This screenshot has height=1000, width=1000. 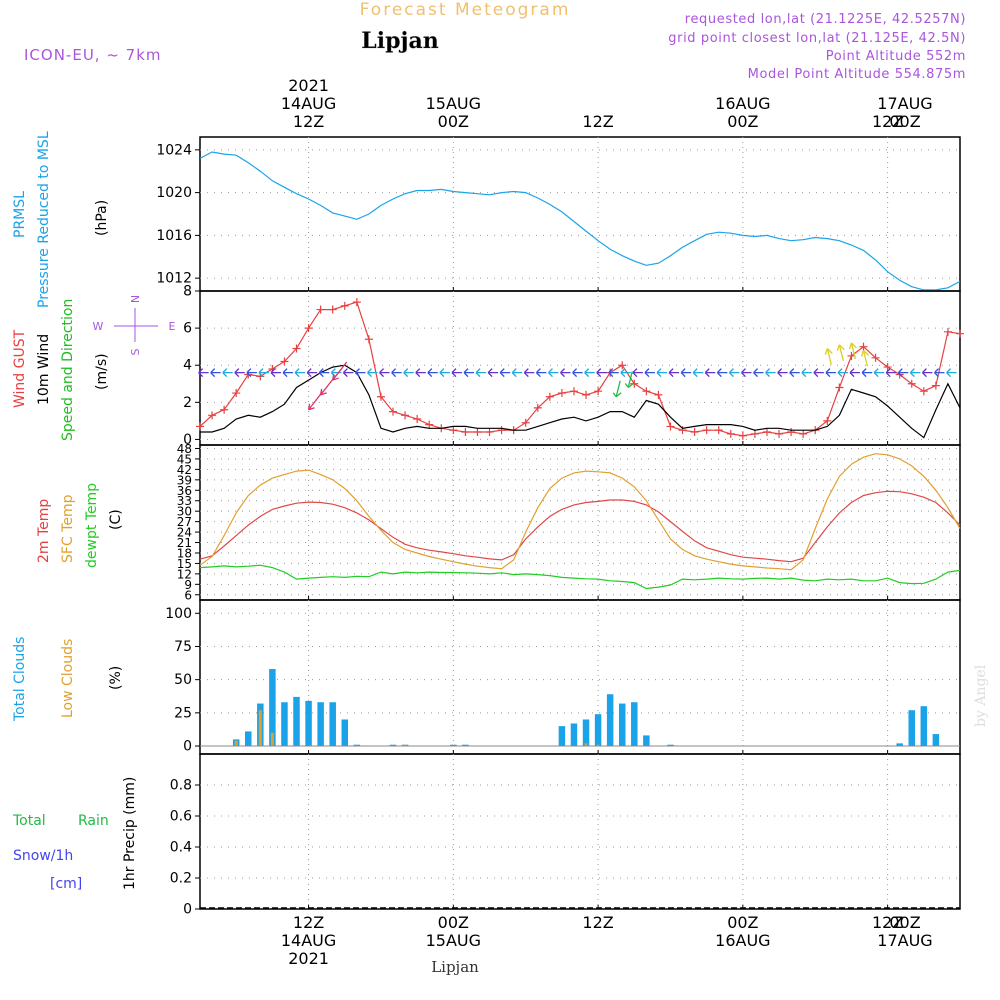 I want to click on temperature-ytick-label: 9, so click(x=188, y=585).